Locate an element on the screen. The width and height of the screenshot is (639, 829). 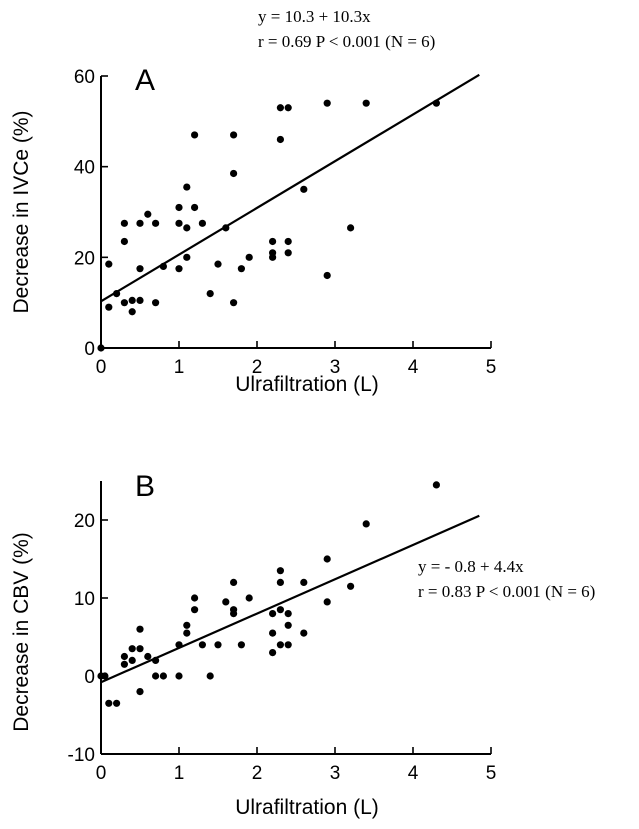
y-tick-label: 0 is located at coordinates (89, 677).